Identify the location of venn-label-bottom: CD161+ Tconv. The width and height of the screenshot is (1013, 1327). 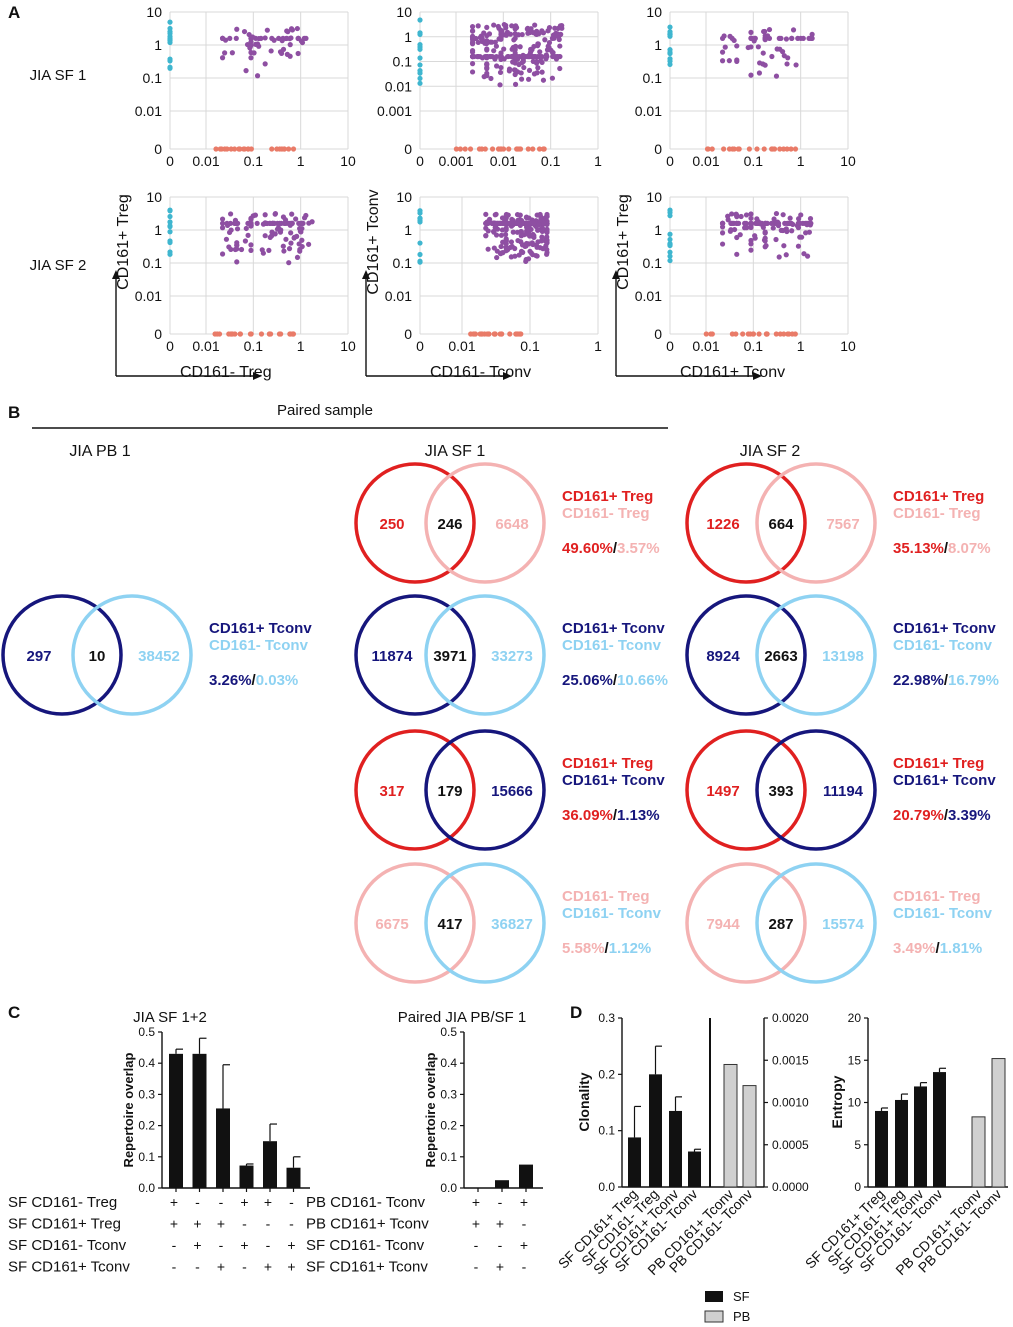
(613, 780).